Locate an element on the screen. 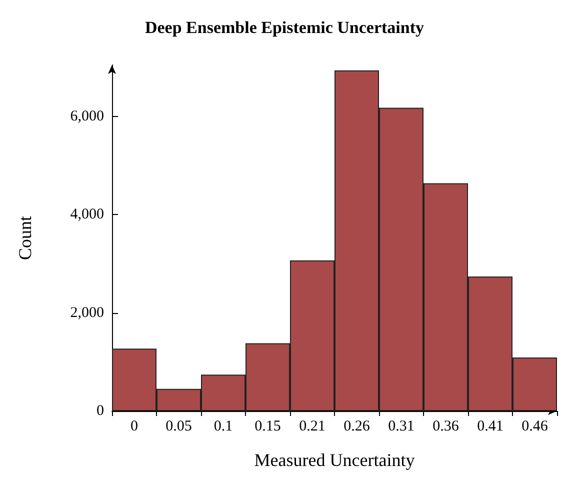  y-tick-label: 0 is located at coordinates (100, 411).